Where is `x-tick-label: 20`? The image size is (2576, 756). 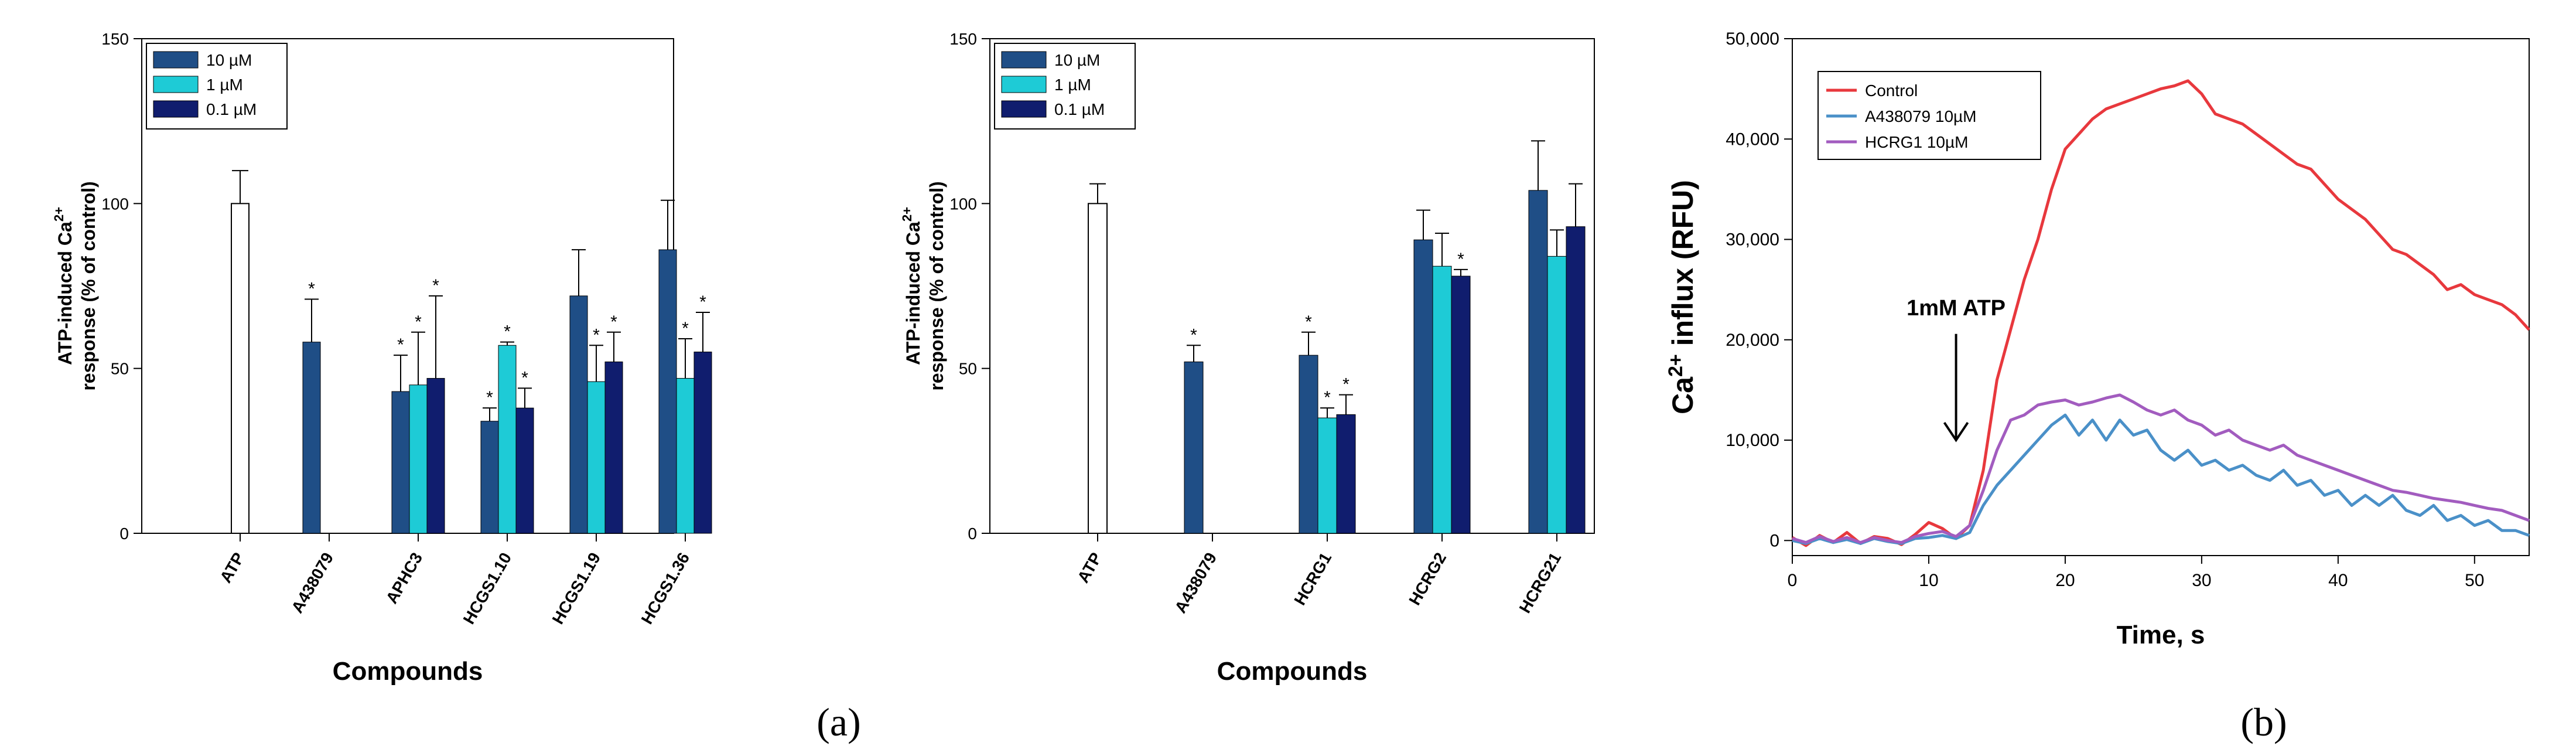 x-tick-label: 20 is located at coordinates (2065, 580).